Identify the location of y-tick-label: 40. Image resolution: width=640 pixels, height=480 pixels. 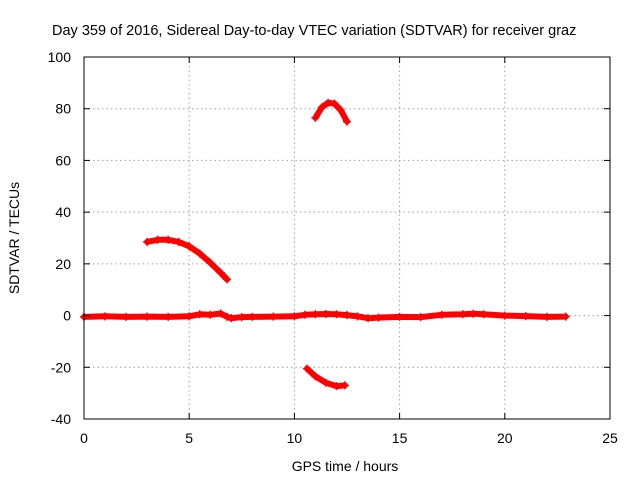
(63, 212).